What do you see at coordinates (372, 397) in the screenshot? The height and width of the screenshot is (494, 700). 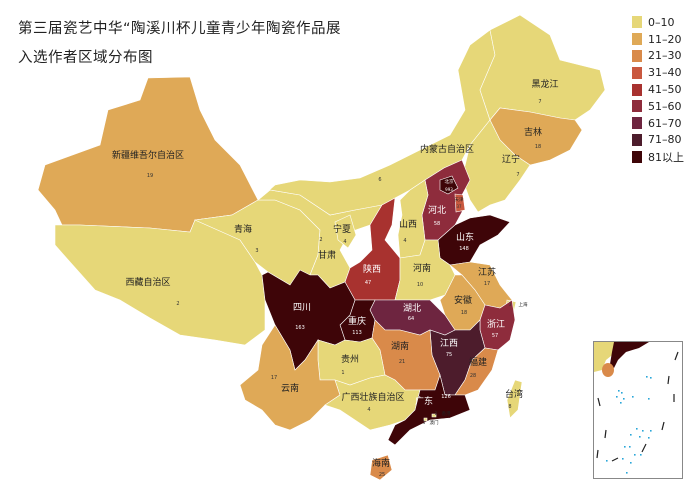 I see `region-name-guangxi: 广西壮族自治区` at bounding box center [372, 397].